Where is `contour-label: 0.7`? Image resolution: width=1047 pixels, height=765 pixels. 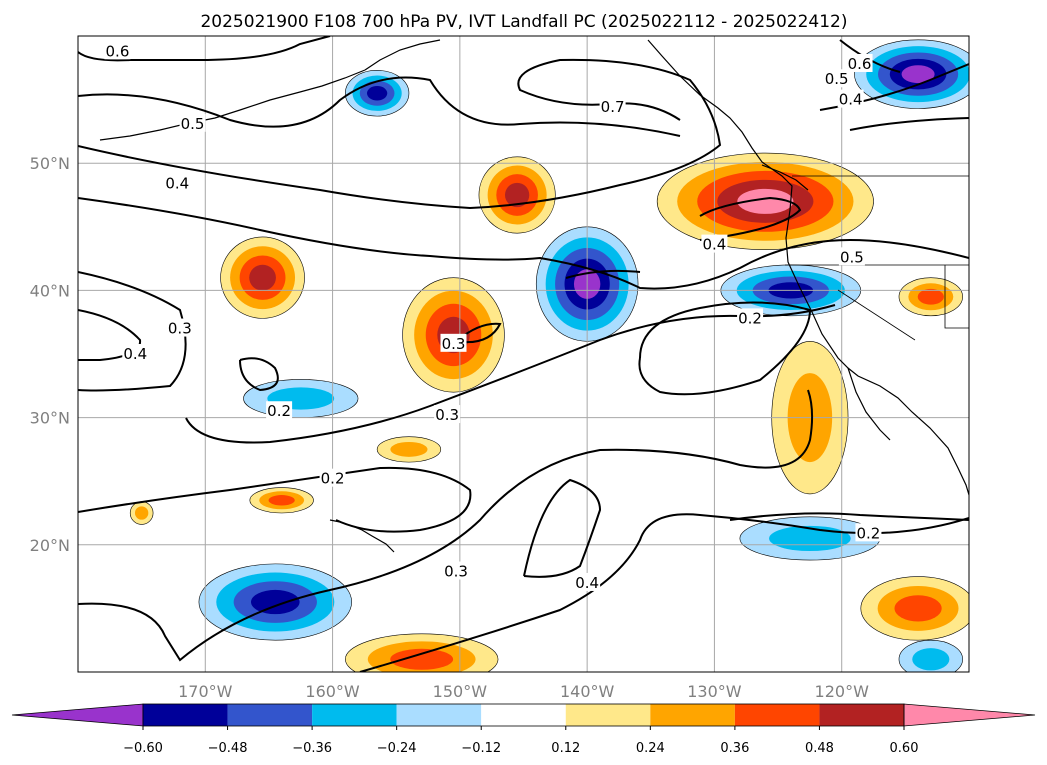 contour-label: 0.7 is located at coordinates (613, 107).